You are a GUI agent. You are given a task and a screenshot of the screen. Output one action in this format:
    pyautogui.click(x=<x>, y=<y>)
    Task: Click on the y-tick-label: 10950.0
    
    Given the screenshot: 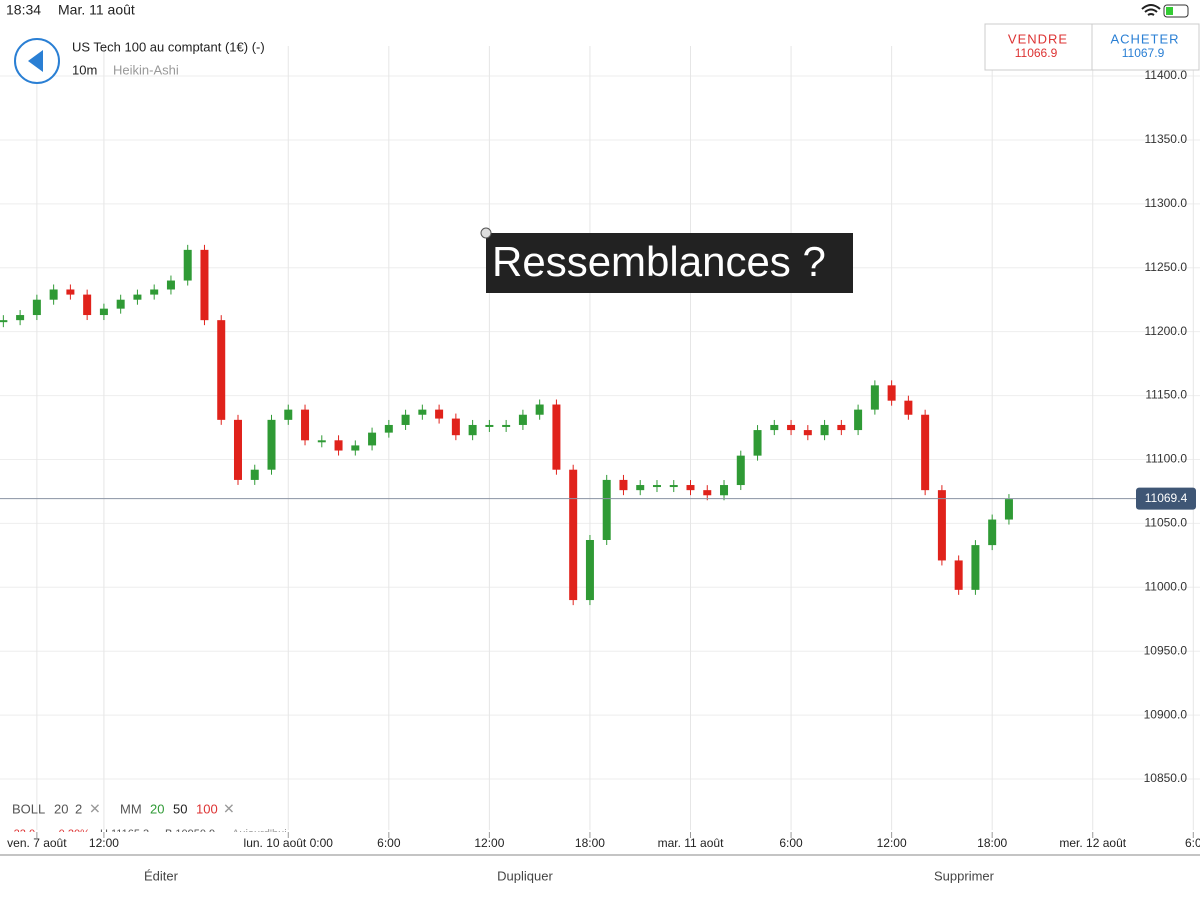 What is the action you would take?
    pyautogui.click(x=1166, y=650)
    